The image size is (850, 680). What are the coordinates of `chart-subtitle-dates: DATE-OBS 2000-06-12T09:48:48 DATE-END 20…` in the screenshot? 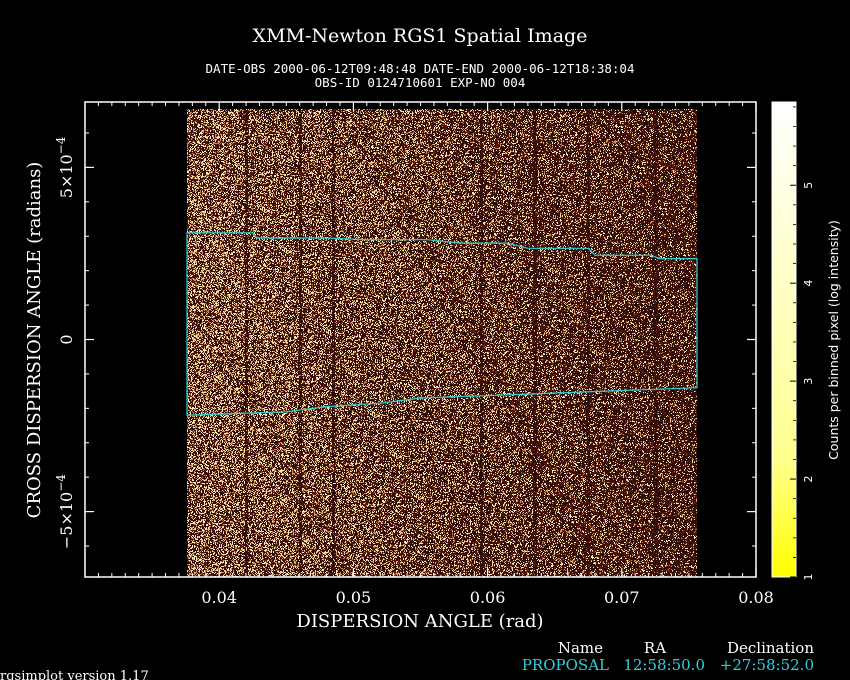 It's located at (420, 68).